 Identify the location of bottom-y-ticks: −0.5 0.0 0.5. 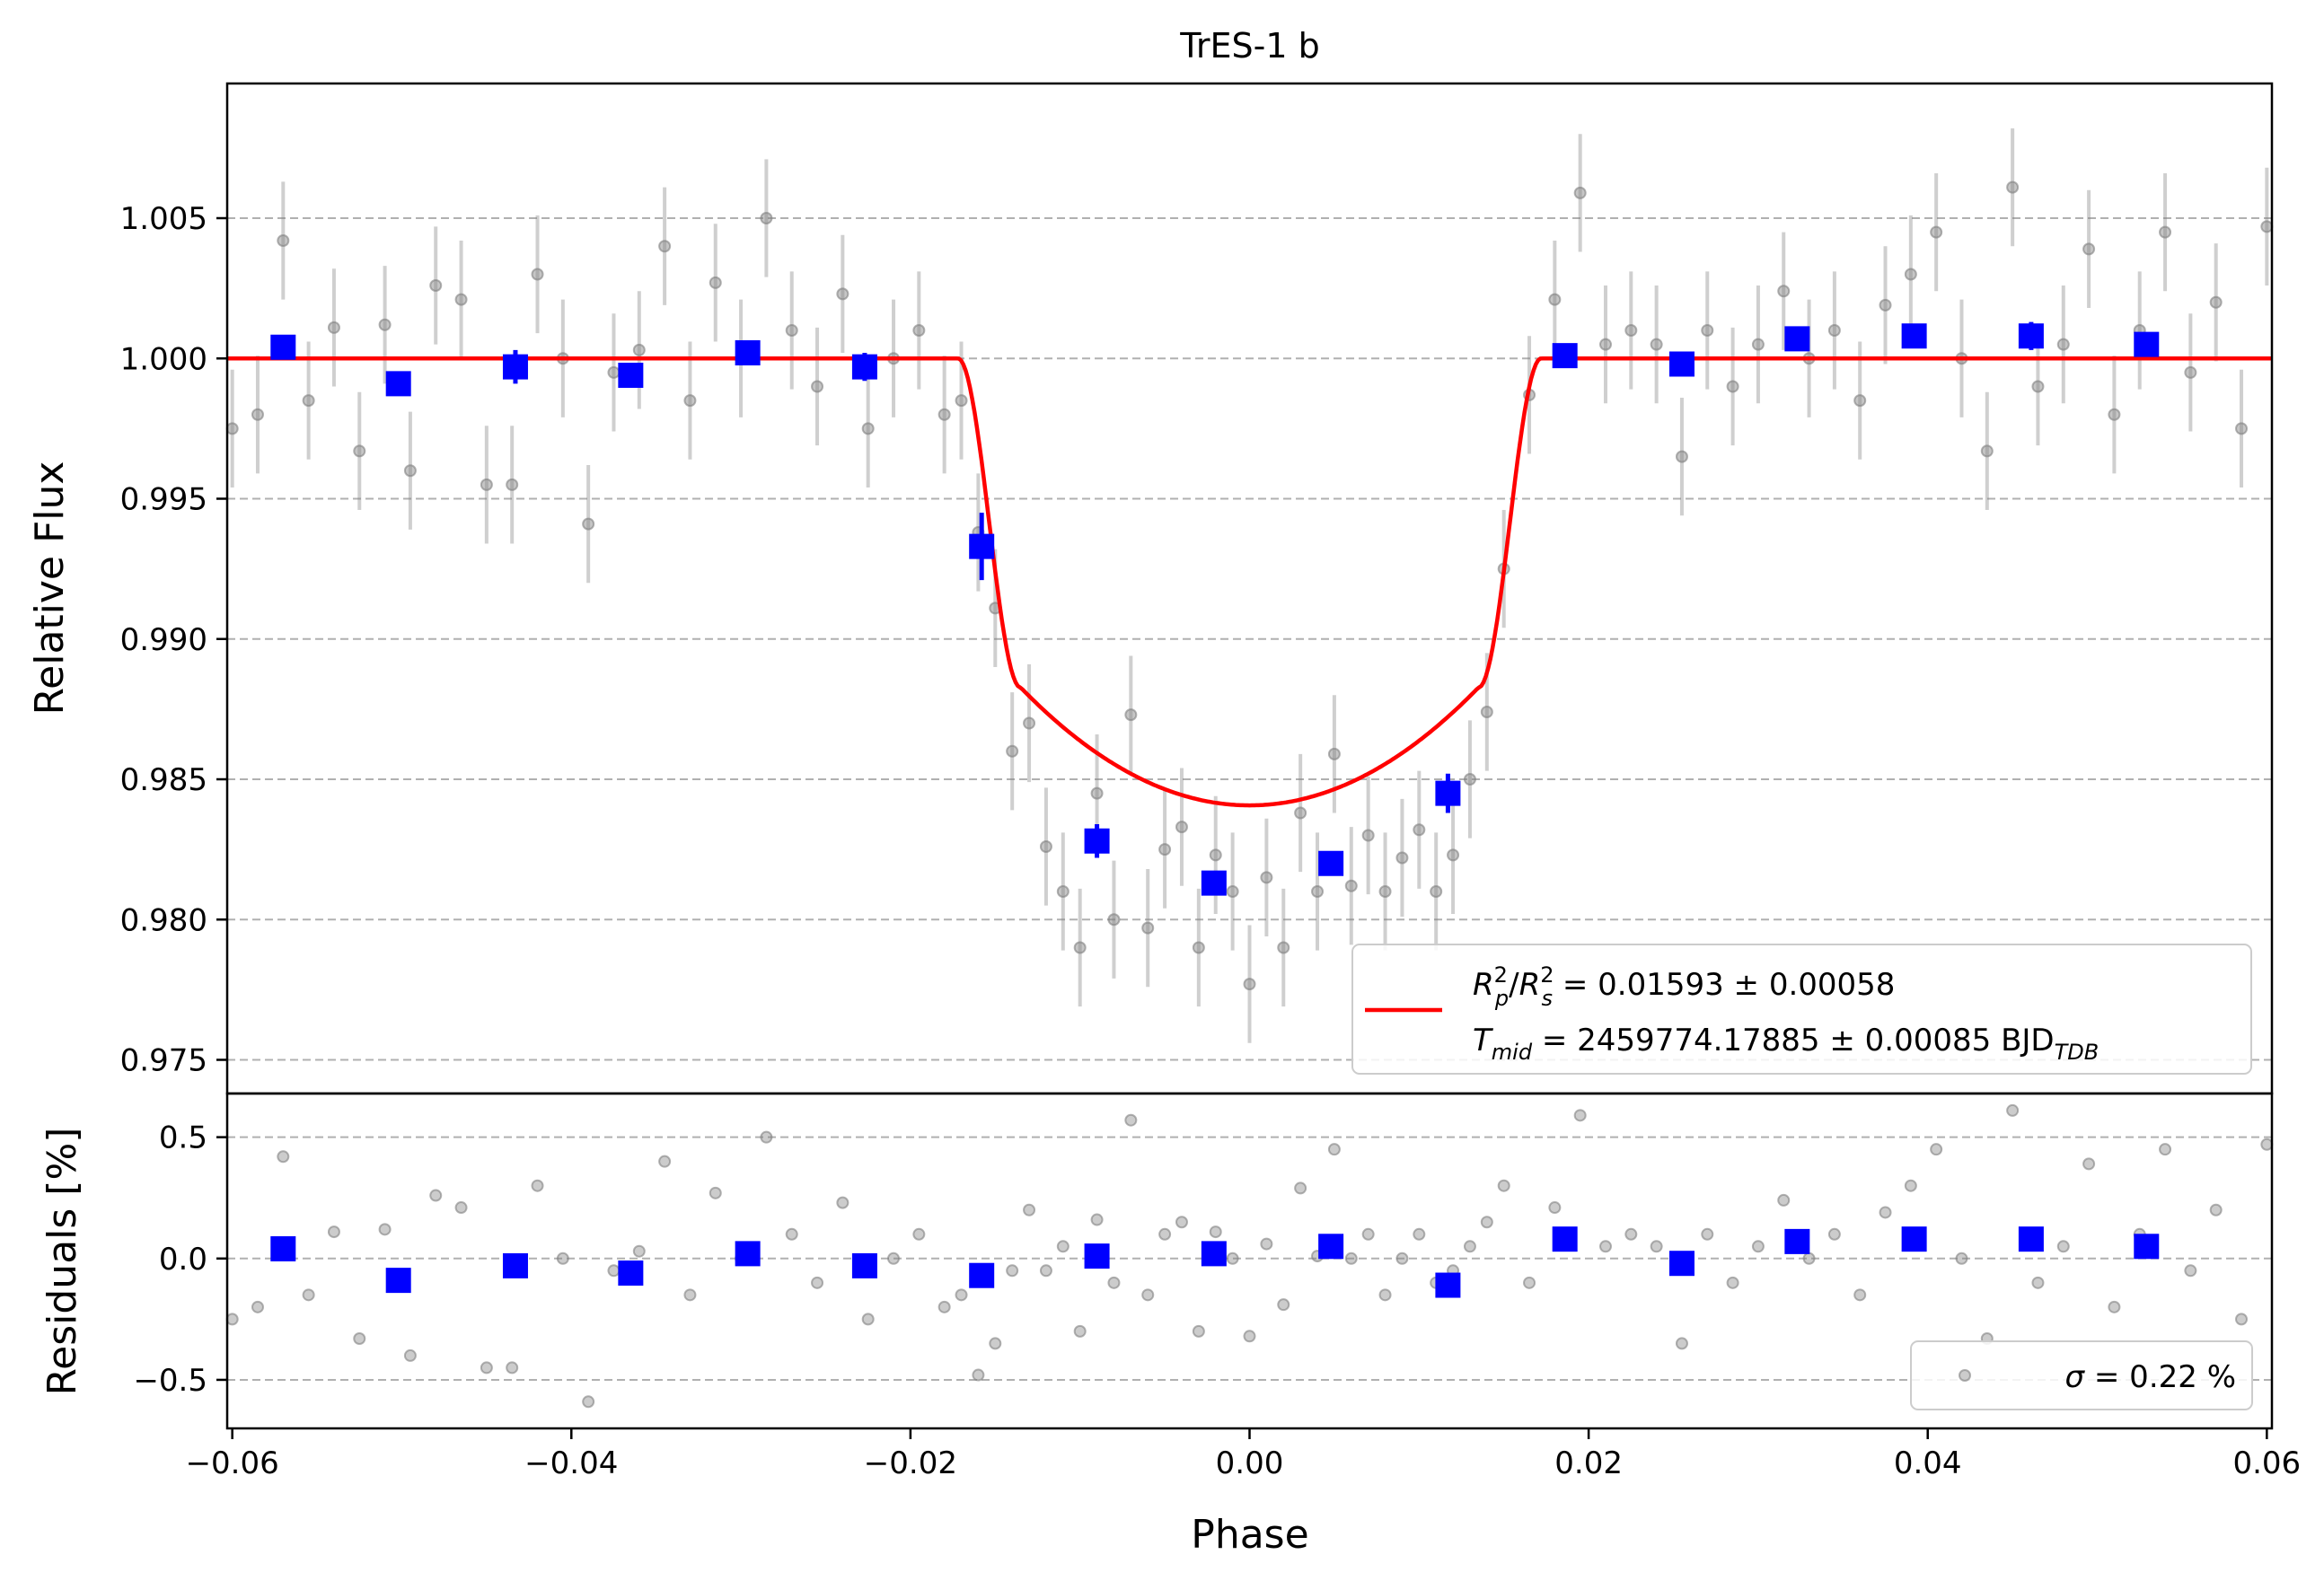
(180, 1259).